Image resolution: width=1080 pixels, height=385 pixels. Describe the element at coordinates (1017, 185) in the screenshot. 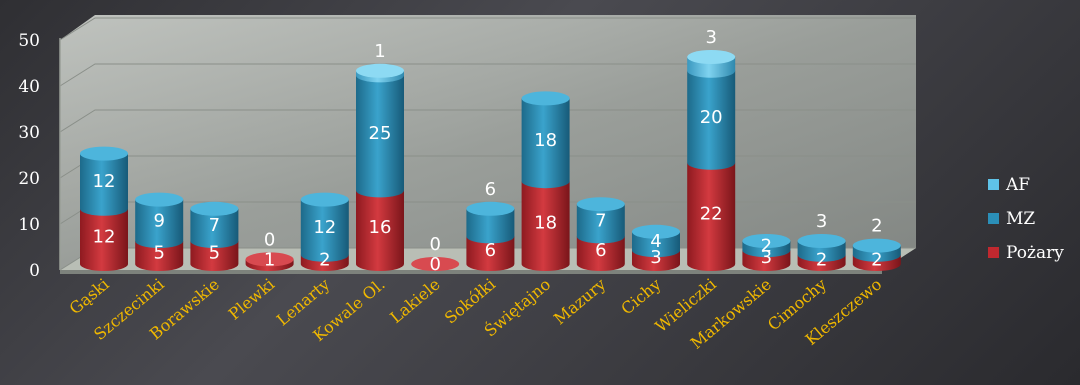

I see `legend-label: AF` at that location.